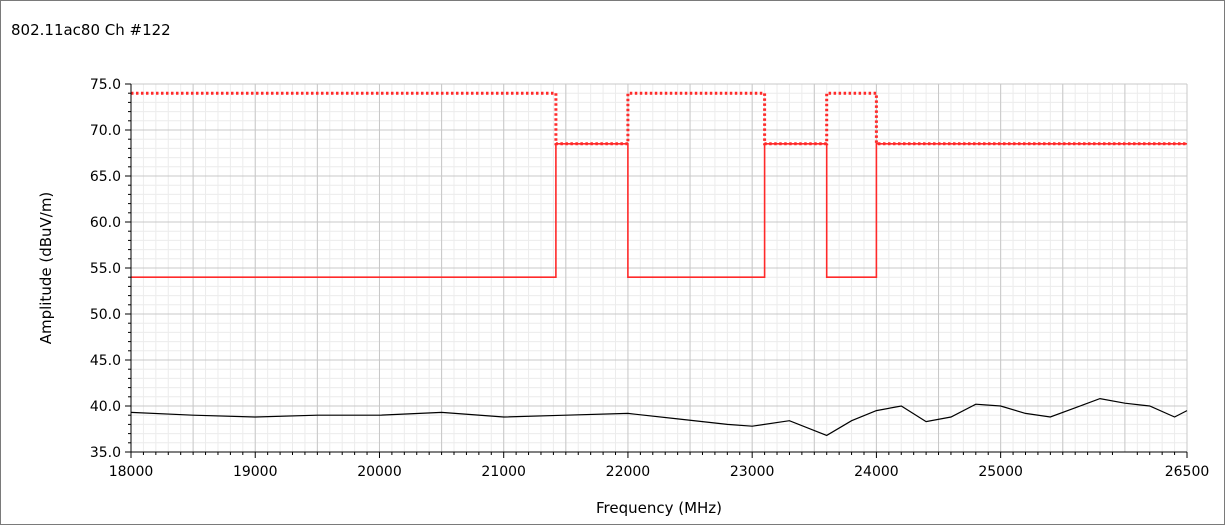 The image size is (1225, 526). Describe the element at coordinates (46, 268) in the screenshot. I see `y-axis-label: Amplitude (dBuV/m)` at that location.